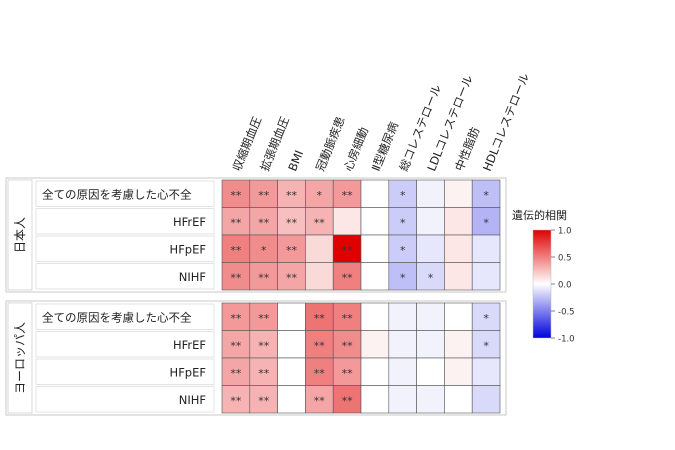 This screenshot has height=450, width=675. What do you see at coordinates (385, 147) in the screenshot?
I see `column-label: Ⅱ型糖尿病` at bounding box center [385, 147].